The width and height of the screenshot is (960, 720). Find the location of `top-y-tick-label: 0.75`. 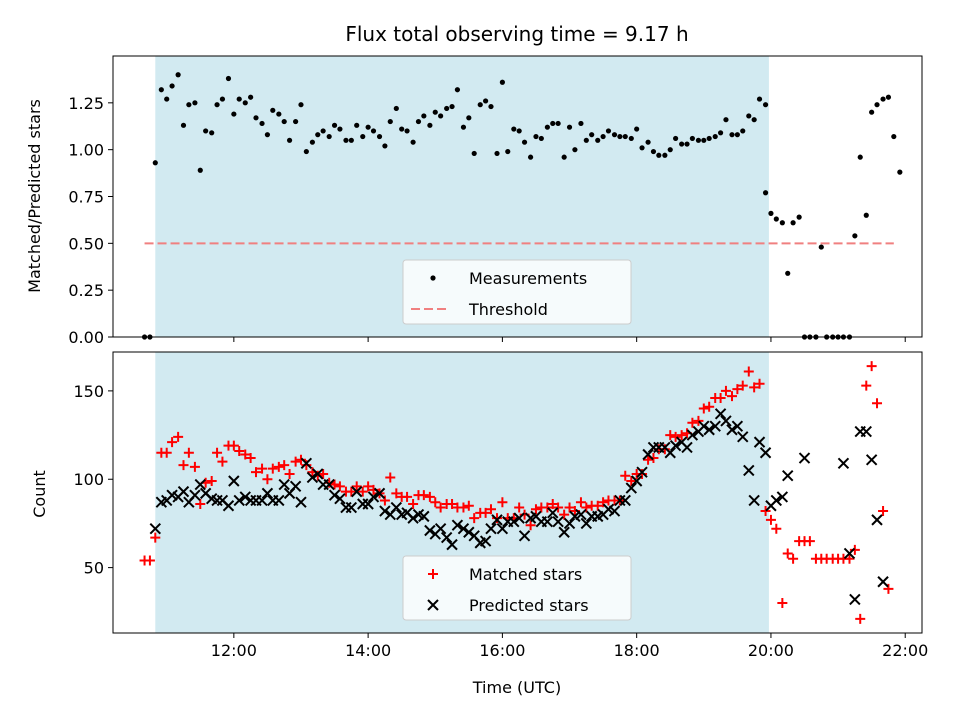

top-y-tick-label: 0.75 is located at coordinates (86, 197).